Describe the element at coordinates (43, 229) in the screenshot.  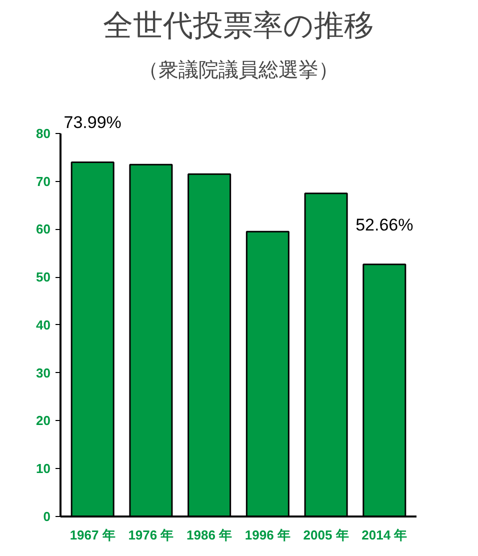
I see `y-tick-label: 60` at that location.